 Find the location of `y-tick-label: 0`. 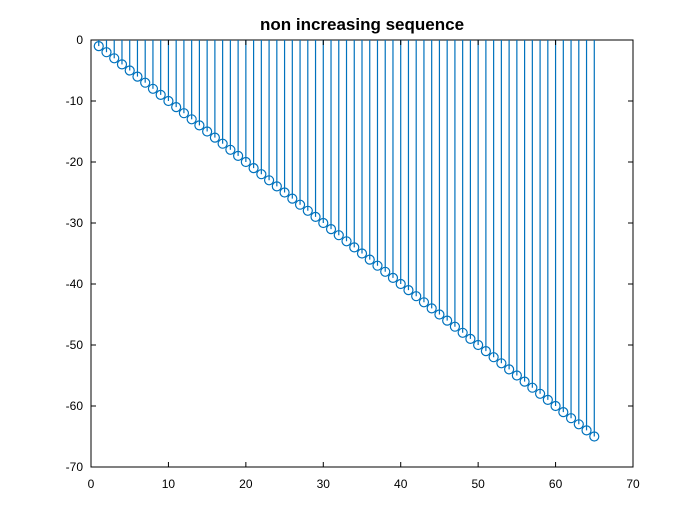

y-tick-label: 0 is located at coordinates (79, 40).